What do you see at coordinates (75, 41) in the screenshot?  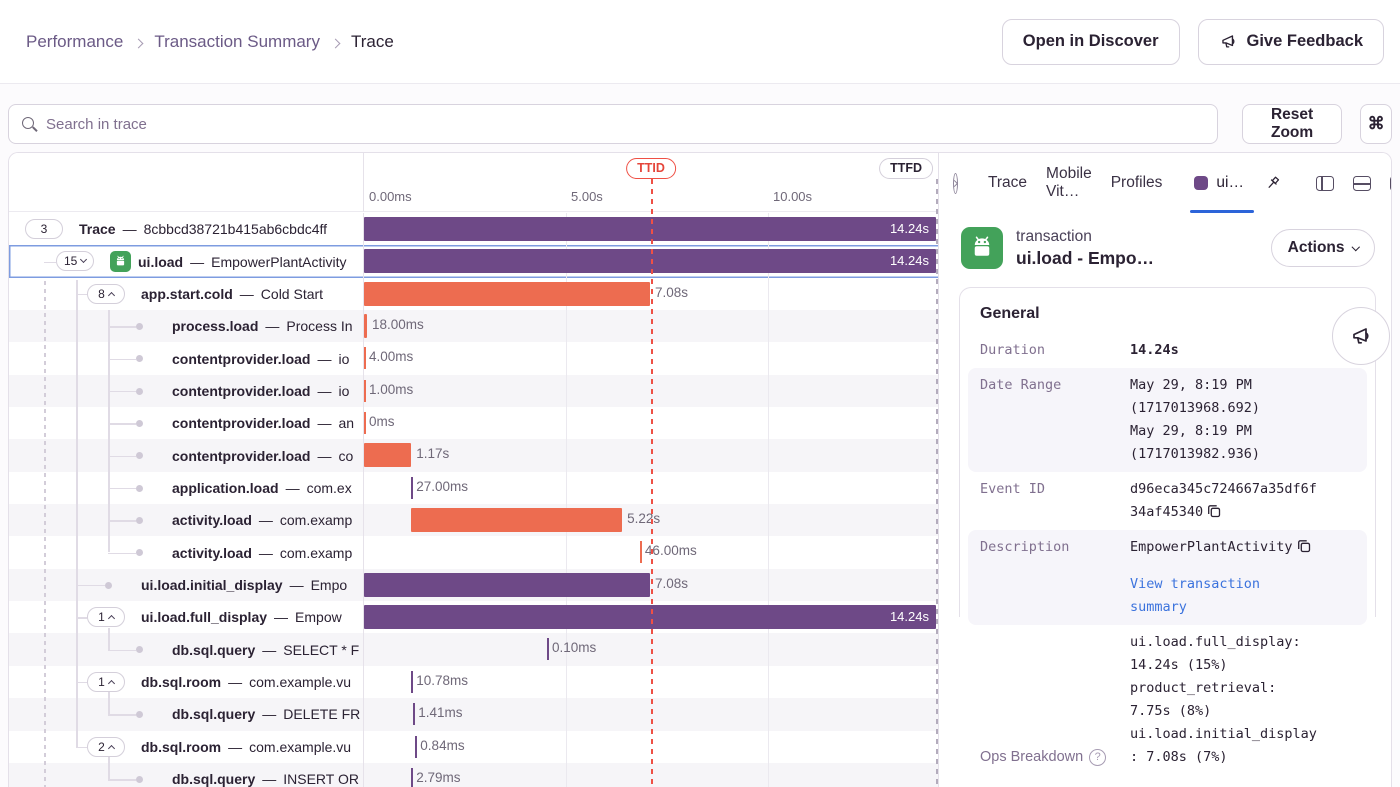 I see `breadcrumb-performance: Performance` at bounding box center [75, 41].